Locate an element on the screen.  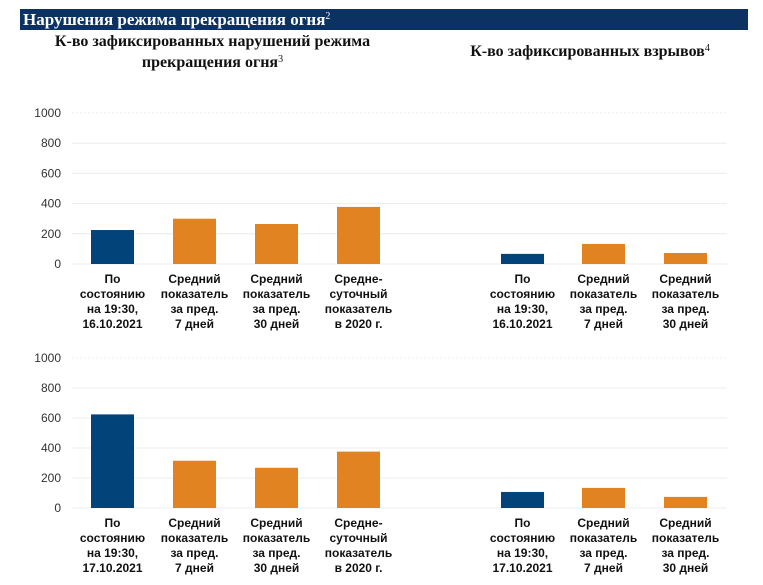
explosions-chart-title: К-во зафиксированных взрывов4 is located at coordinates (590, 51).